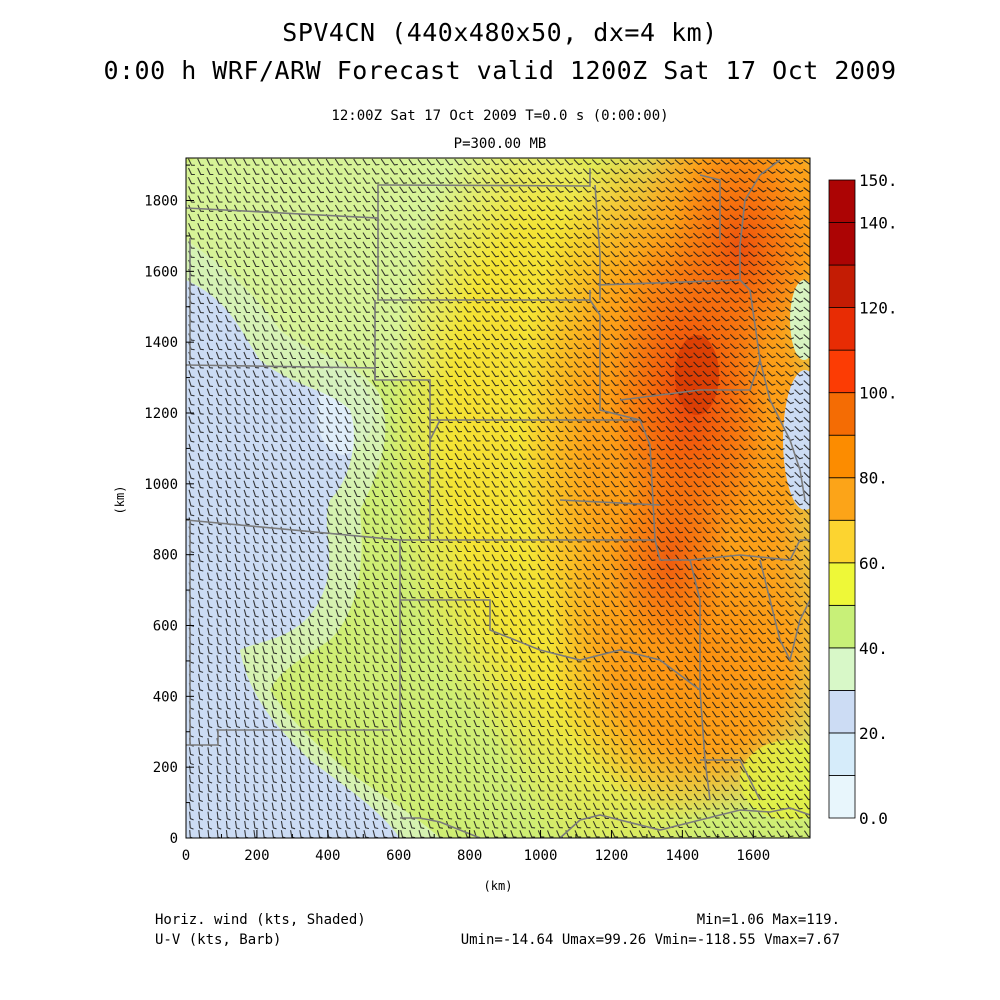 The width and height of the screenshot is (1000, 1000). What do you see at coordinates (161, 414) in the screenshot?
I see `y-tick-label: 1200` at bounding box center [161, 414].